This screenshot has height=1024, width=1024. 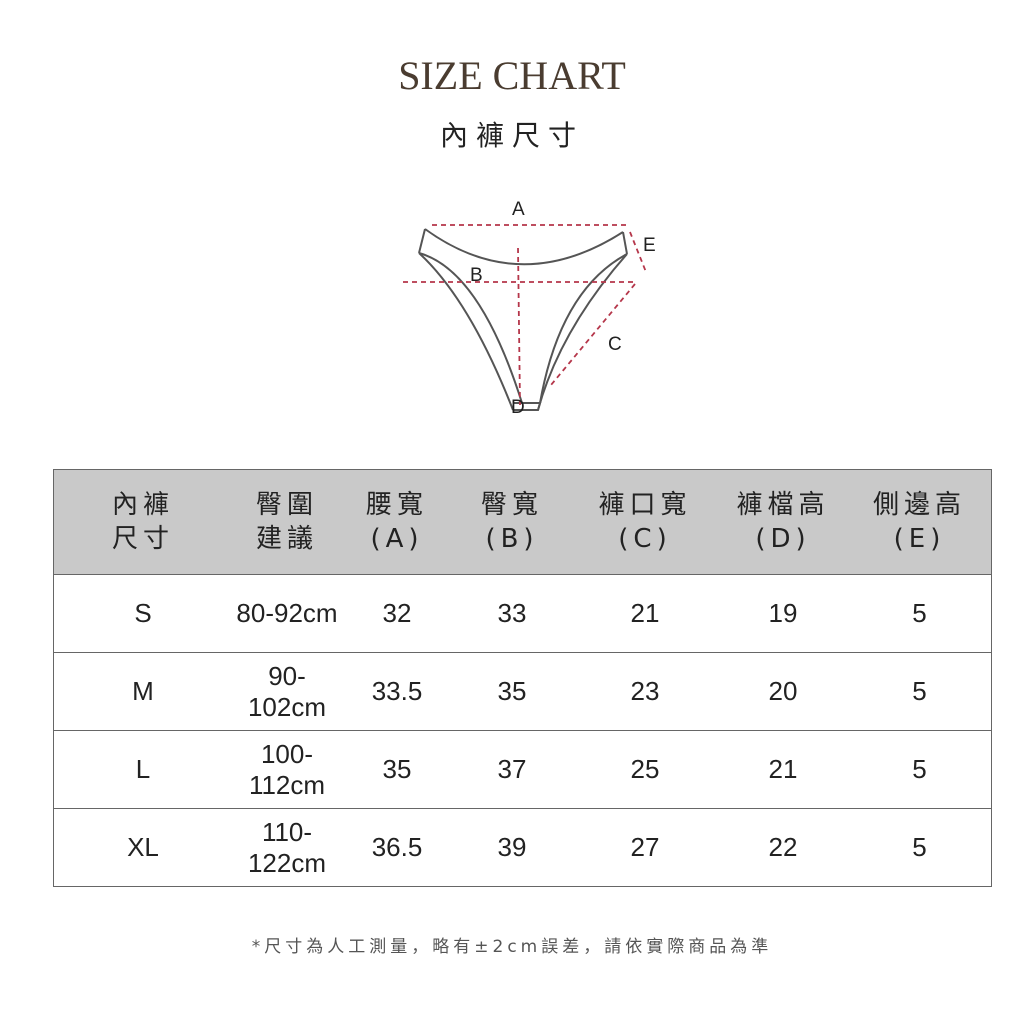 I want to click on header-rise: 褲檔高 (D), so click(x=783, y=522).